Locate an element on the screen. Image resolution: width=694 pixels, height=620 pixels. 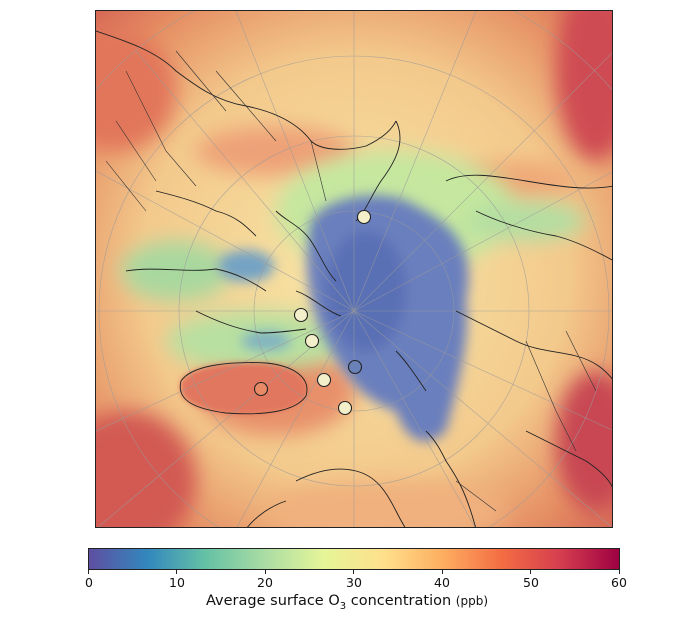
colorbar-tick-label: 30 is located at coordinates (354, 582).